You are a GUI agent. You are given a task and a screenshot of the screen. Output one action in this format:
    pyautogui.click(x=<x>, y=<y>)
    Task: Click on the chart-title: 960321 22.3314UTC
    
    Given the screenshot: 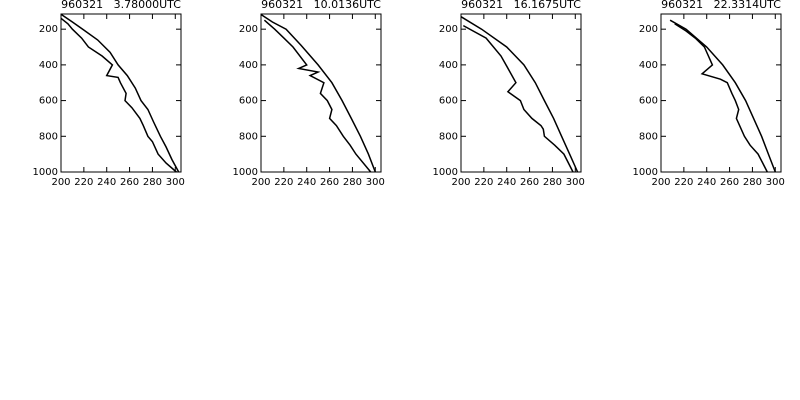 What is the action you would take?
    pyautogui.click(x=721, y=5)
    